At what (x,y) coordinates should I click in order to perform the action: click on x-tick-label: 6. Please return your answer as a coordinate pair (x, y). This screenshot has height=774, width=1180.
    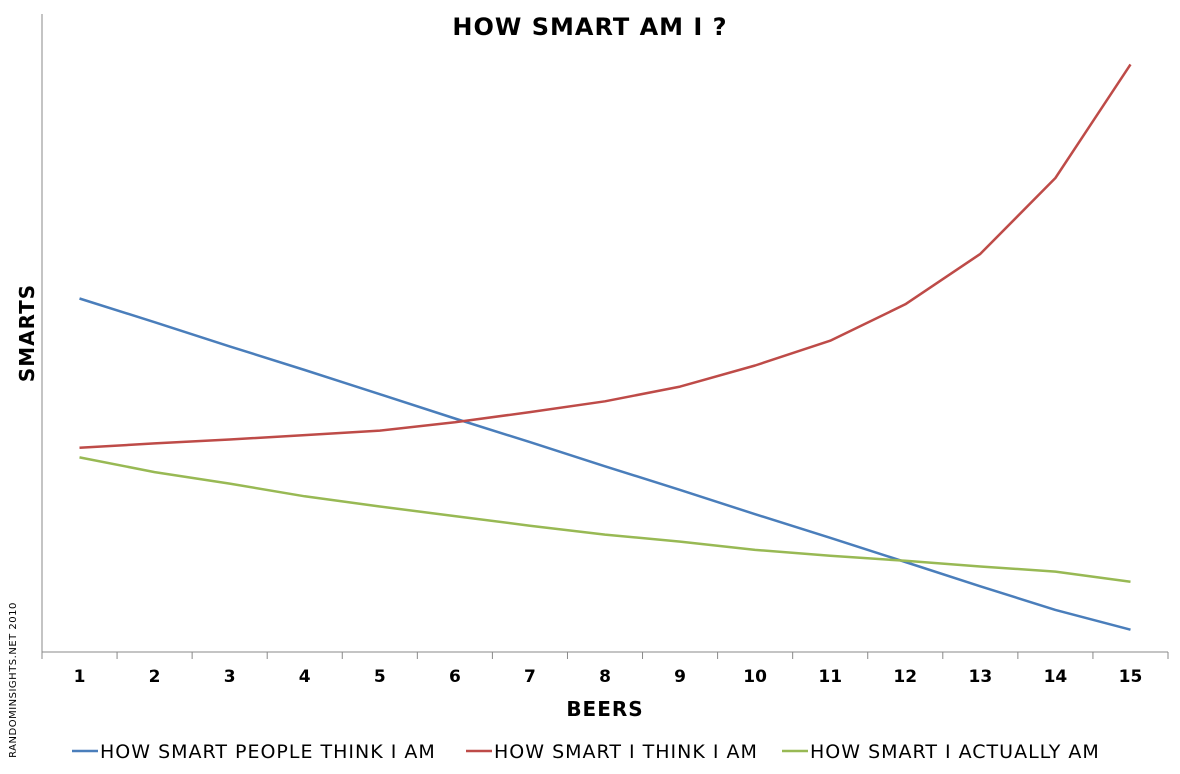
    Looking at the image, I should click on (455, 677).